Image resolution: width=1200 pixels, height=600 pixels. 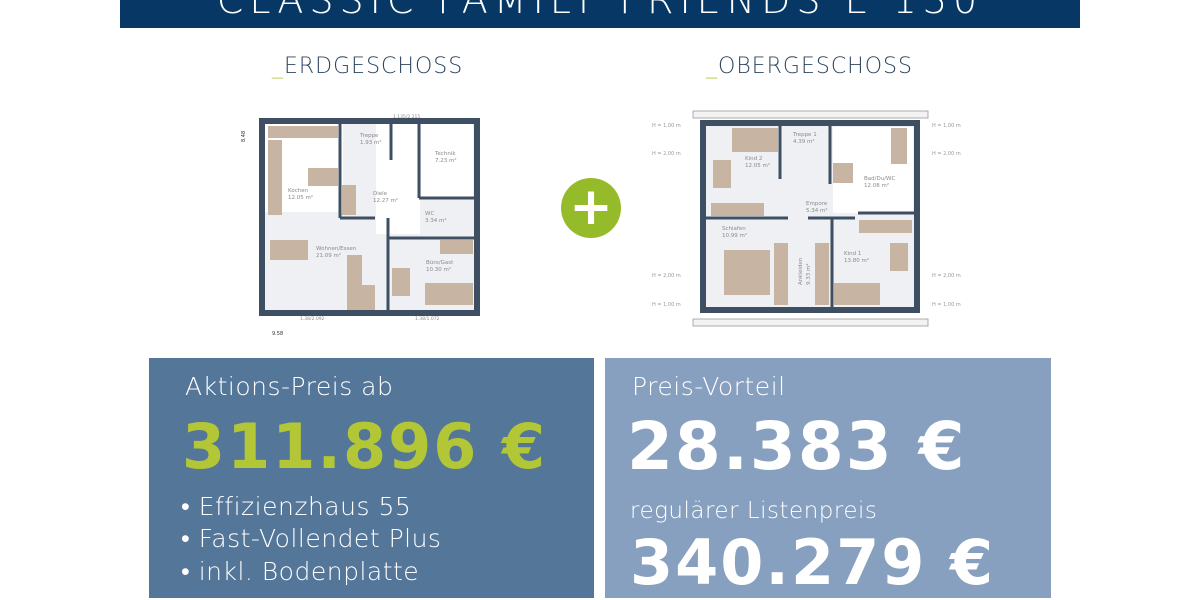 What do you see at coordinates (797, 446) in the screenshot?
I see `advantage-amount: 28.383 €` at bounding box center [797, 446].